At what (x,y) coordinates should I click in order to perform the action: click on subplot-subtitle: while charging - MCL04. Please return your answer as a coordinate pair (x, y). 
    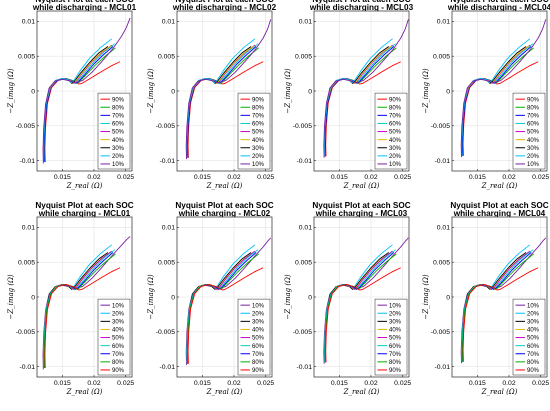
    Looking at the image, I should click on (499, 213).